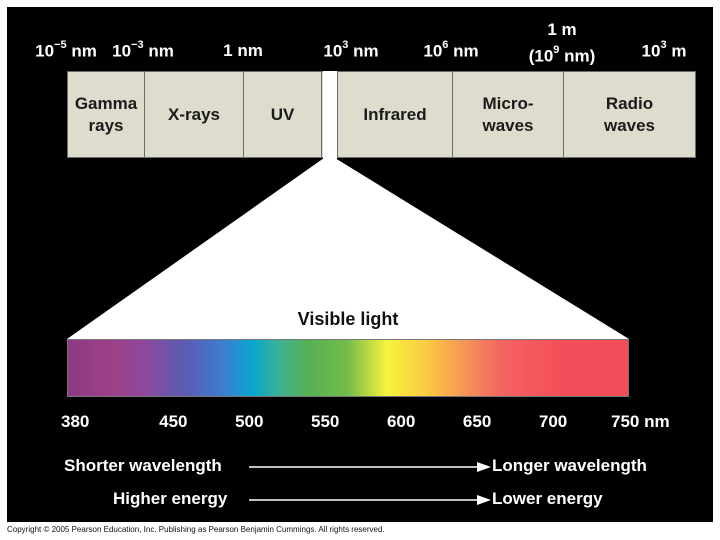  What do you see at coordinates (66, 50) in the screenshot?
I see `scale-label-1e-5nm: 10−5 nm` at bounding box center [66, 50].